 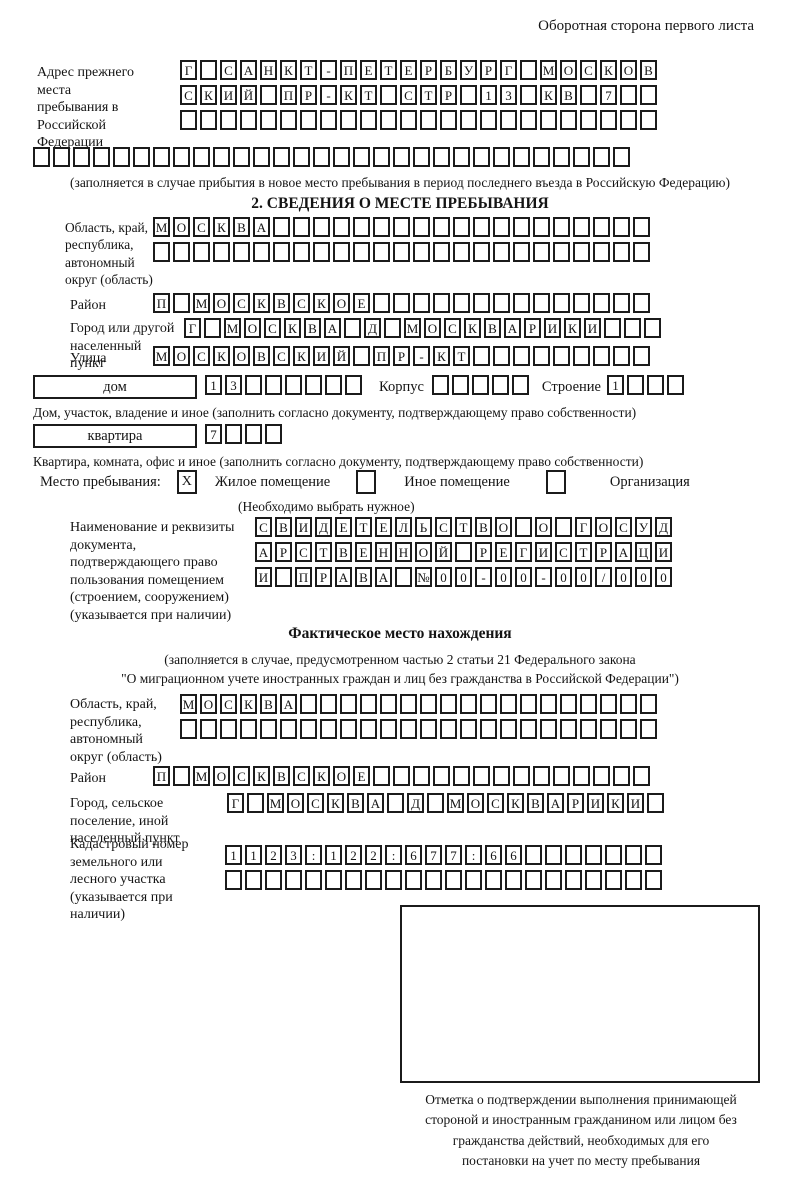 I want to click on char-box: 1, so click(x=615, y=385).